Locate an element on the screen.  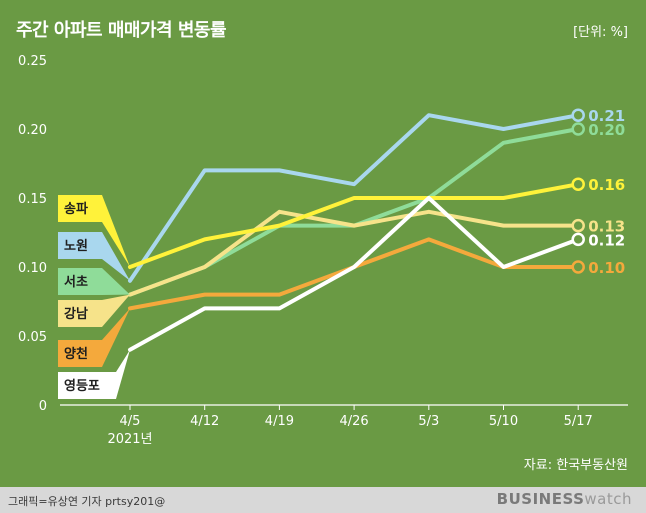
y-tick-label: 0.05 is located at coordinates (32, 337).